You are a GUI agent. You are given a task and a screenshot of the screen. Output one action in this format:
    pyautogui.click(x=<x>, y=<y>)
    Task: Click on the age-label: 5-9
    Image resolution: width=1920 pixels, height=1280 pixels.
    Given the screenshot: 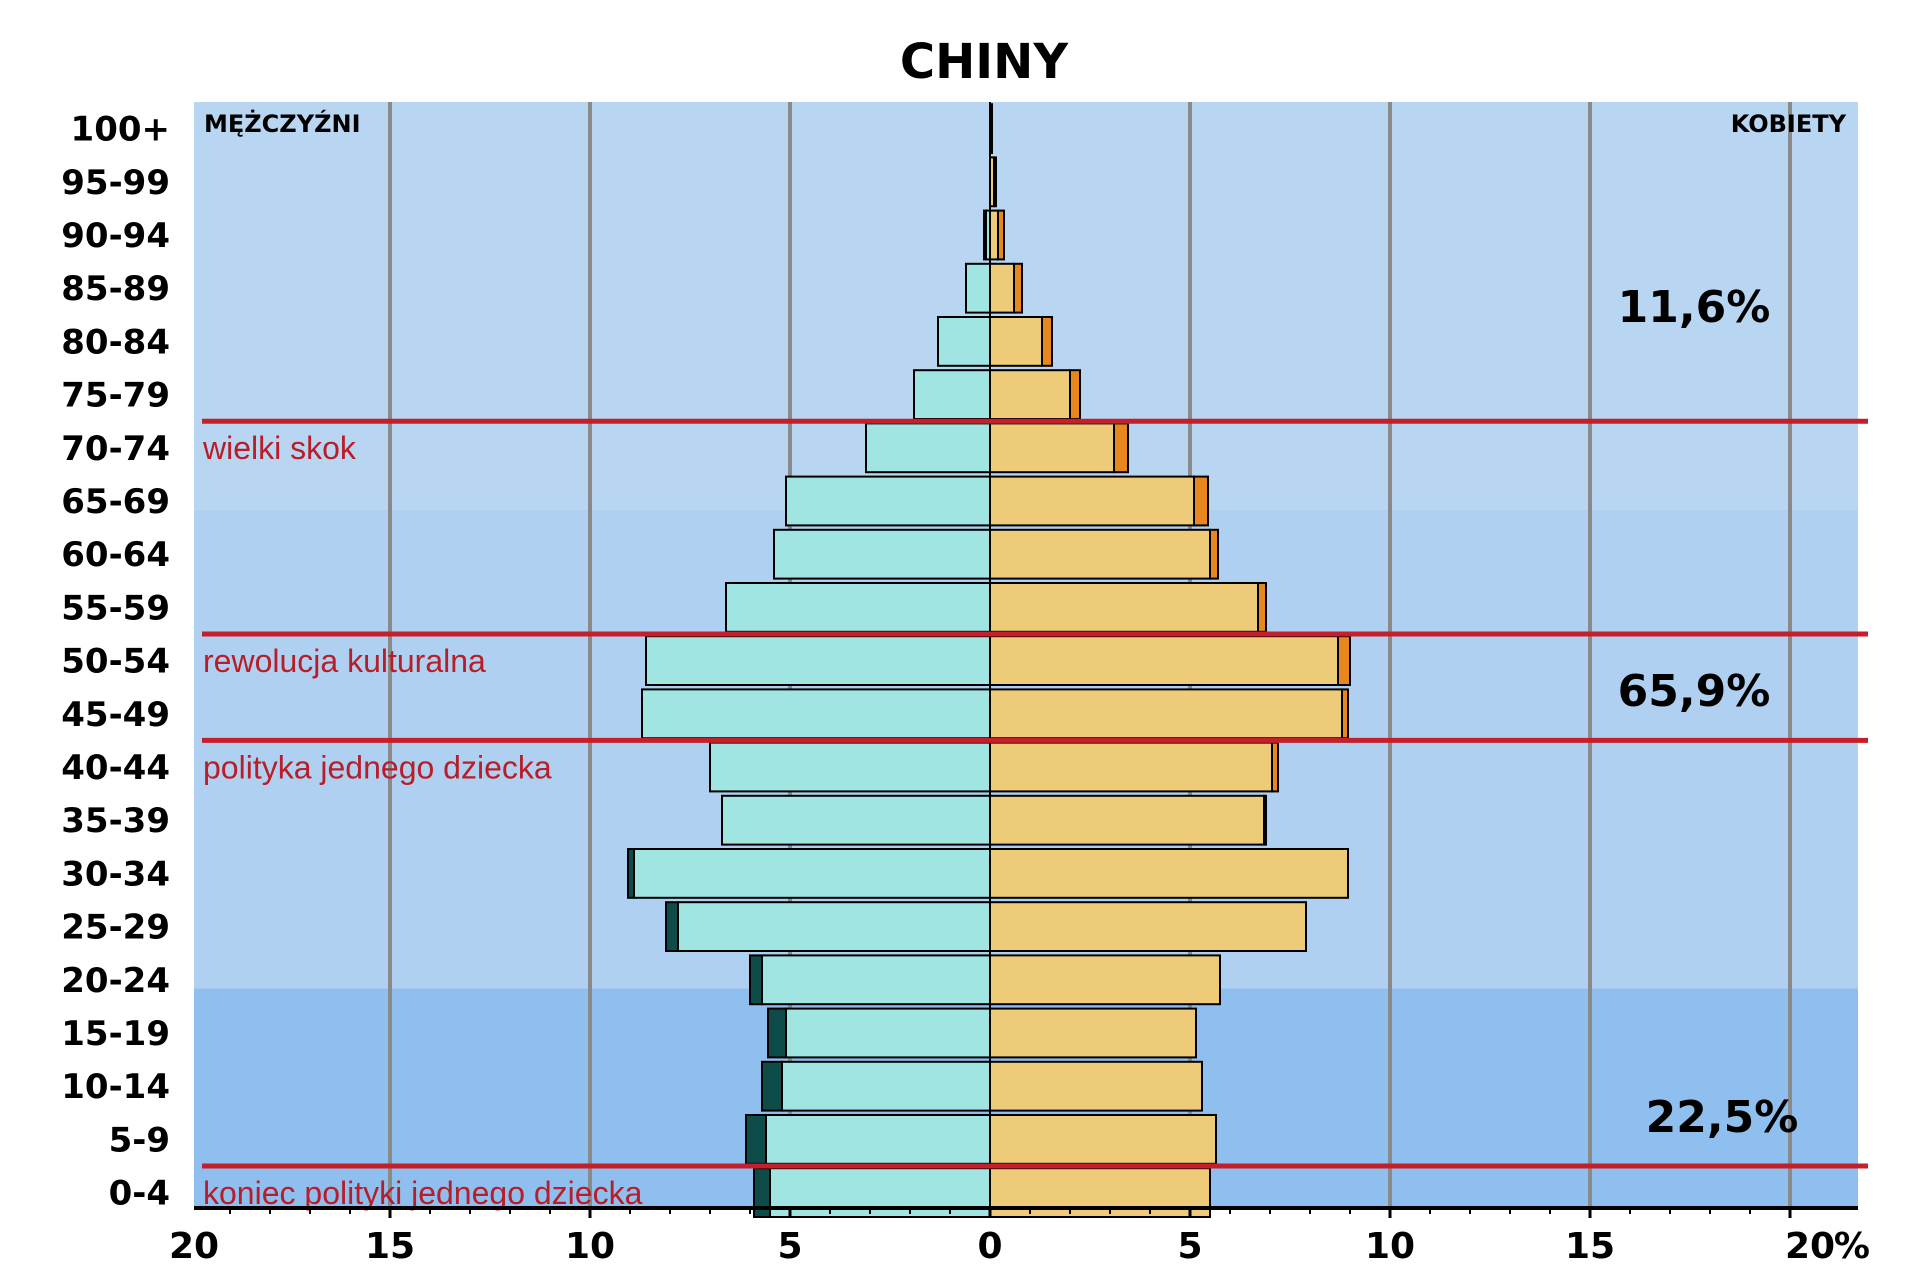 What is the action you would take?
    pyautogui.click(x=139, y=1140)
    